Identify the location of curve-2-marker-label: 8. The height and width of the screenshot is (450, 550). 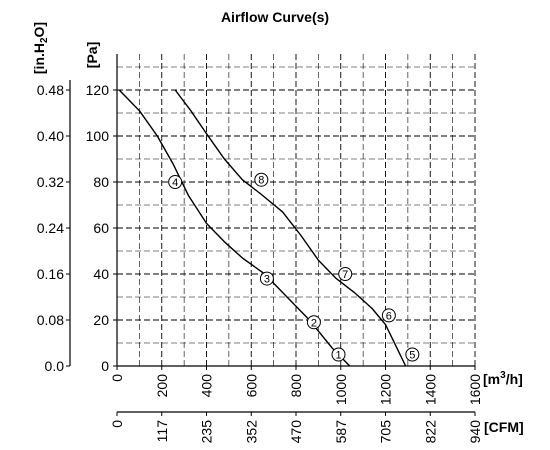
(261, 181).